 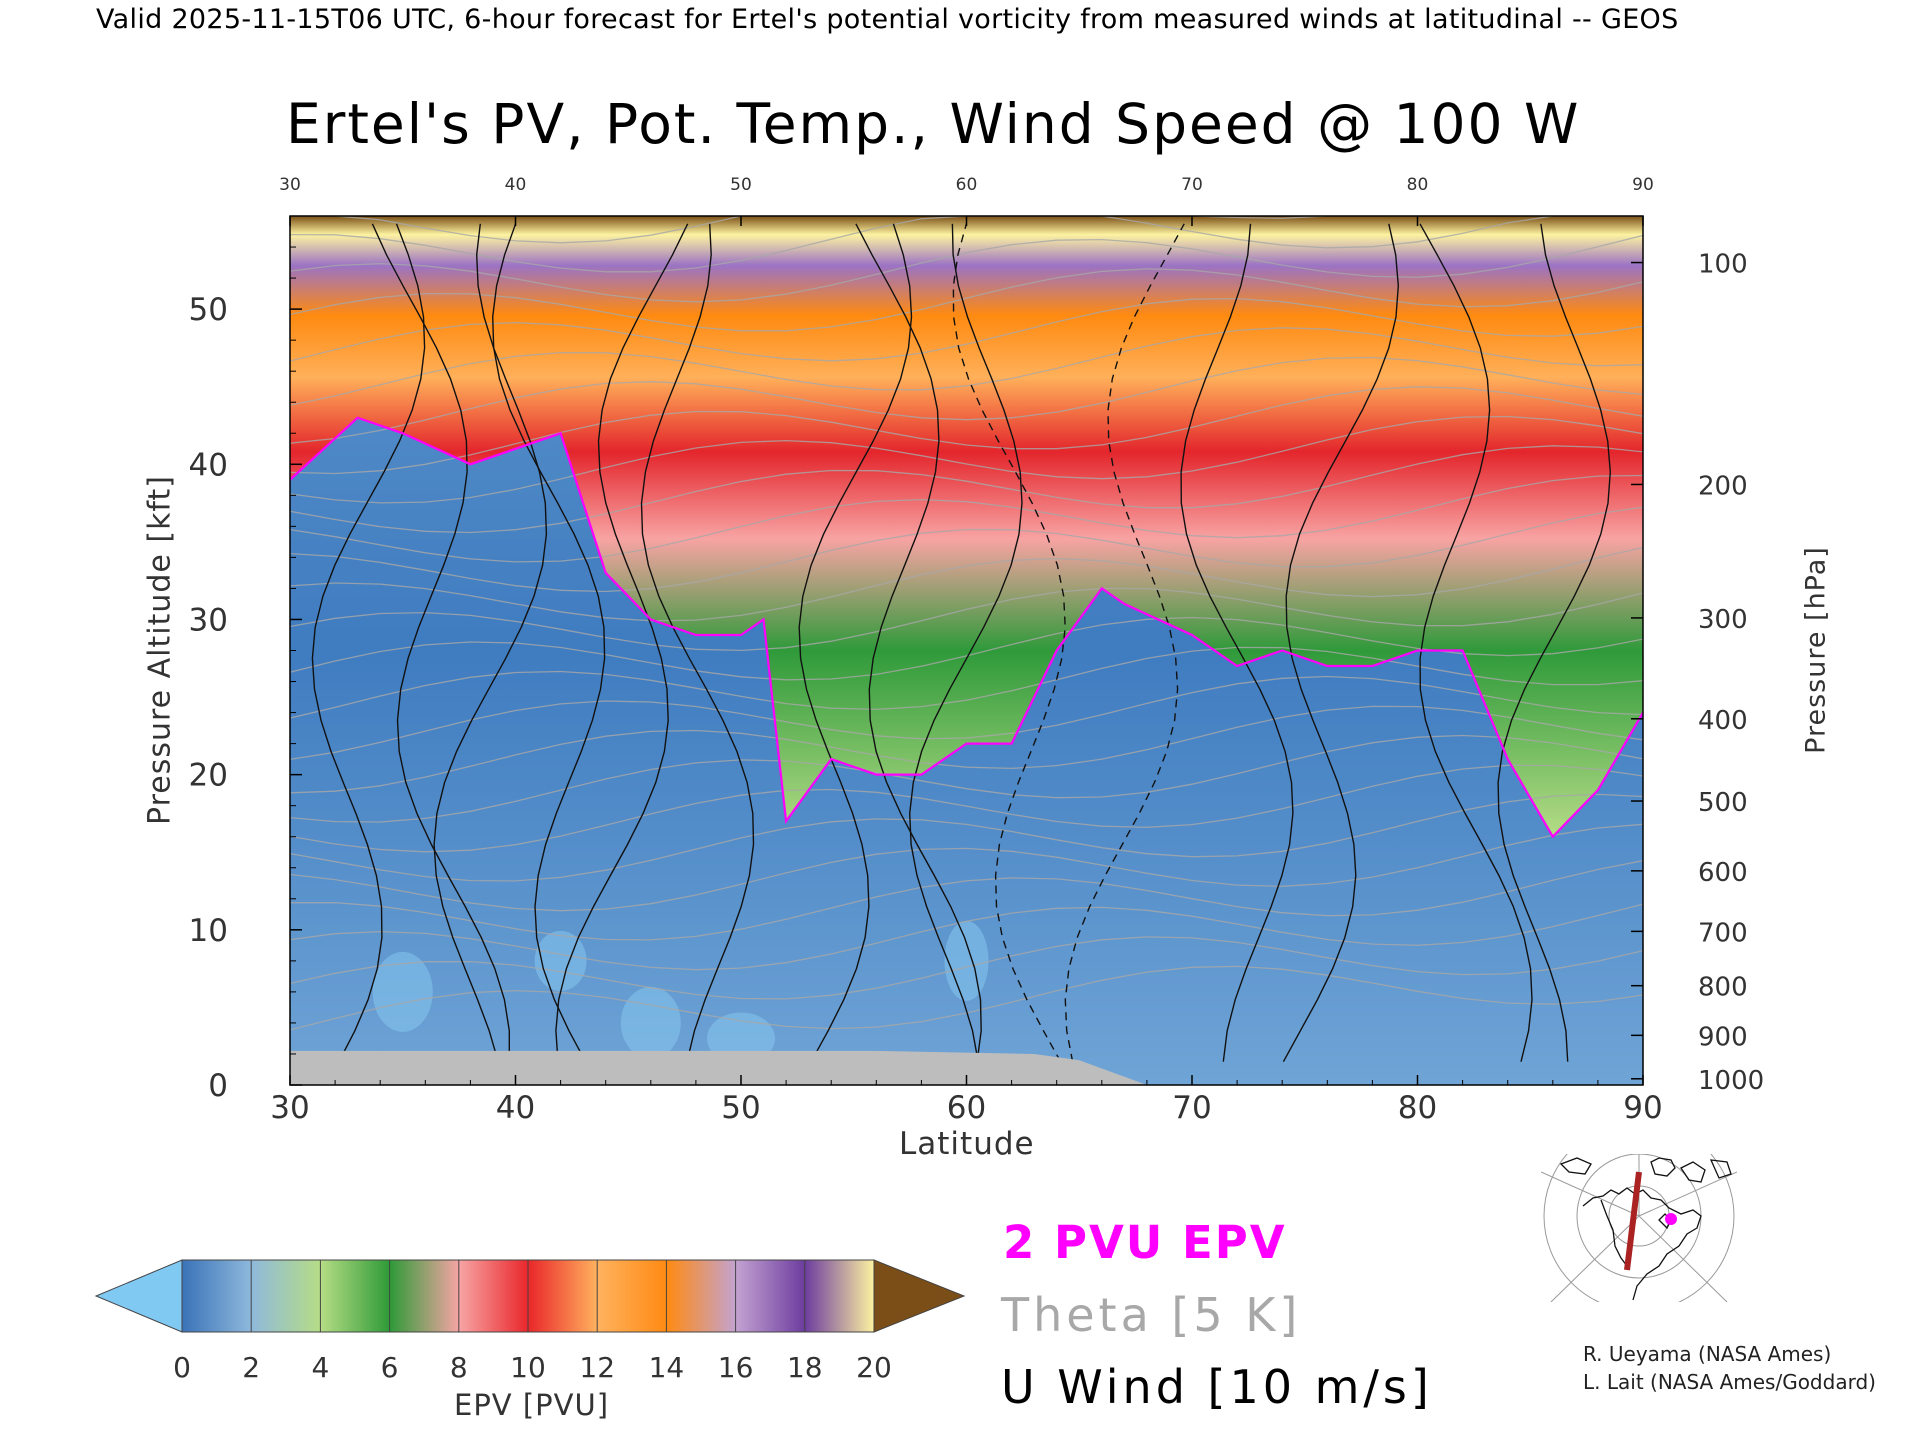 I want to click on colorbar-tick-label: 18, so click(x=805, y=1367).